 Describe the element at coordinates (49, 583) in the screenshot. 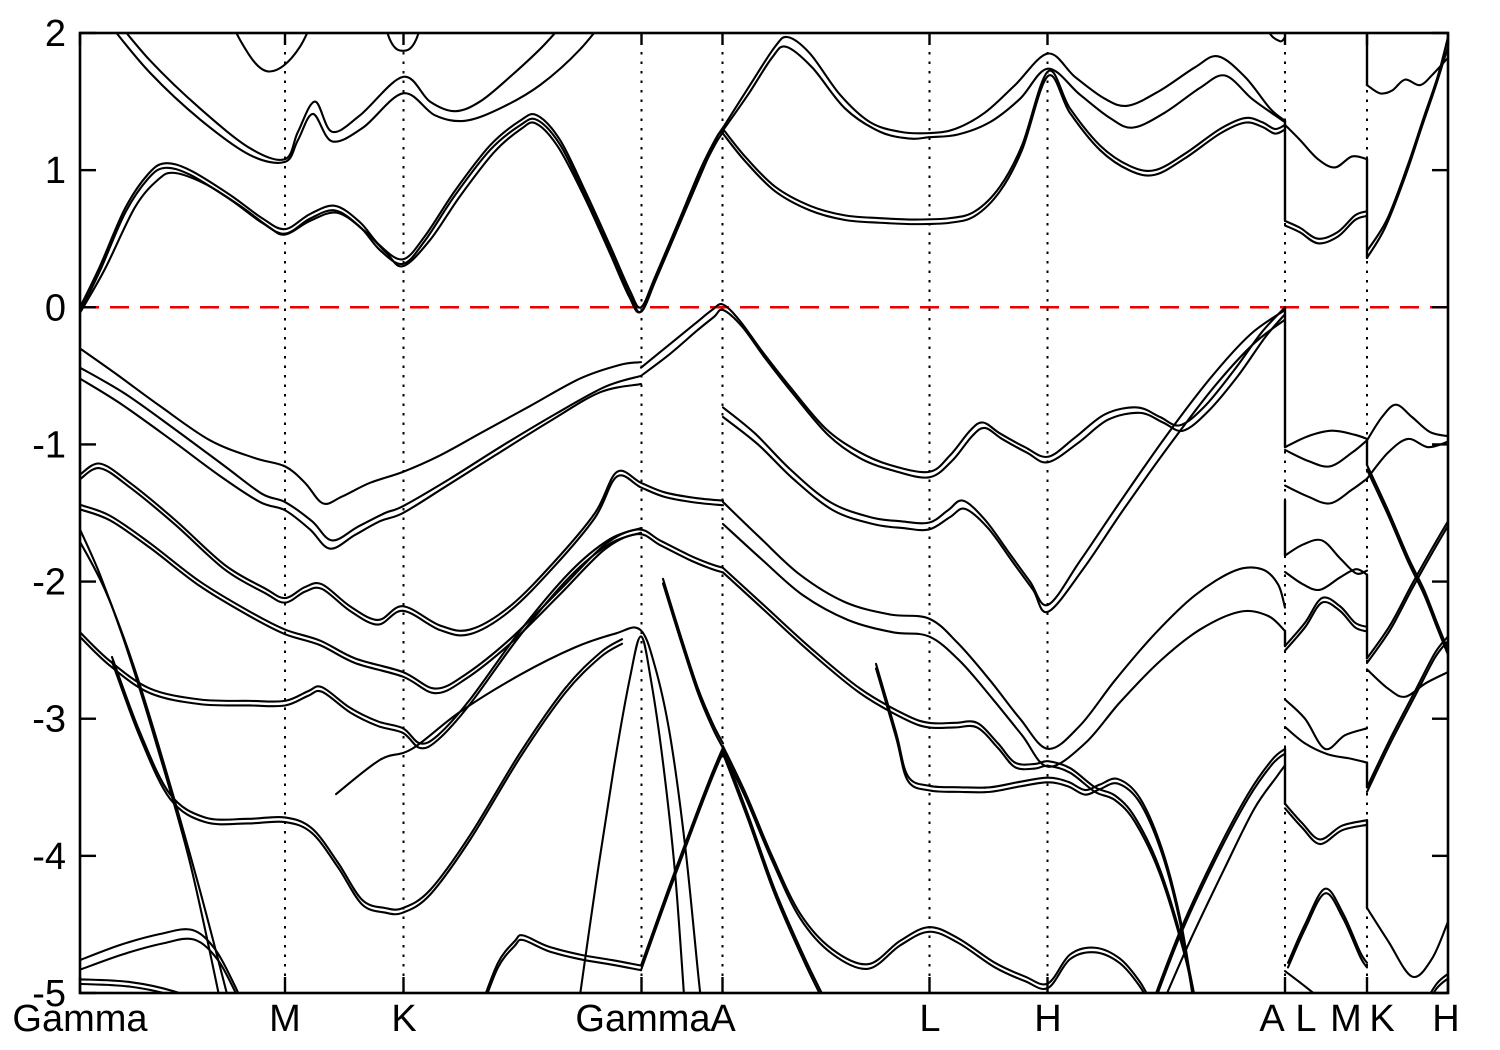

I see `y-tick-label: -2` at that location.